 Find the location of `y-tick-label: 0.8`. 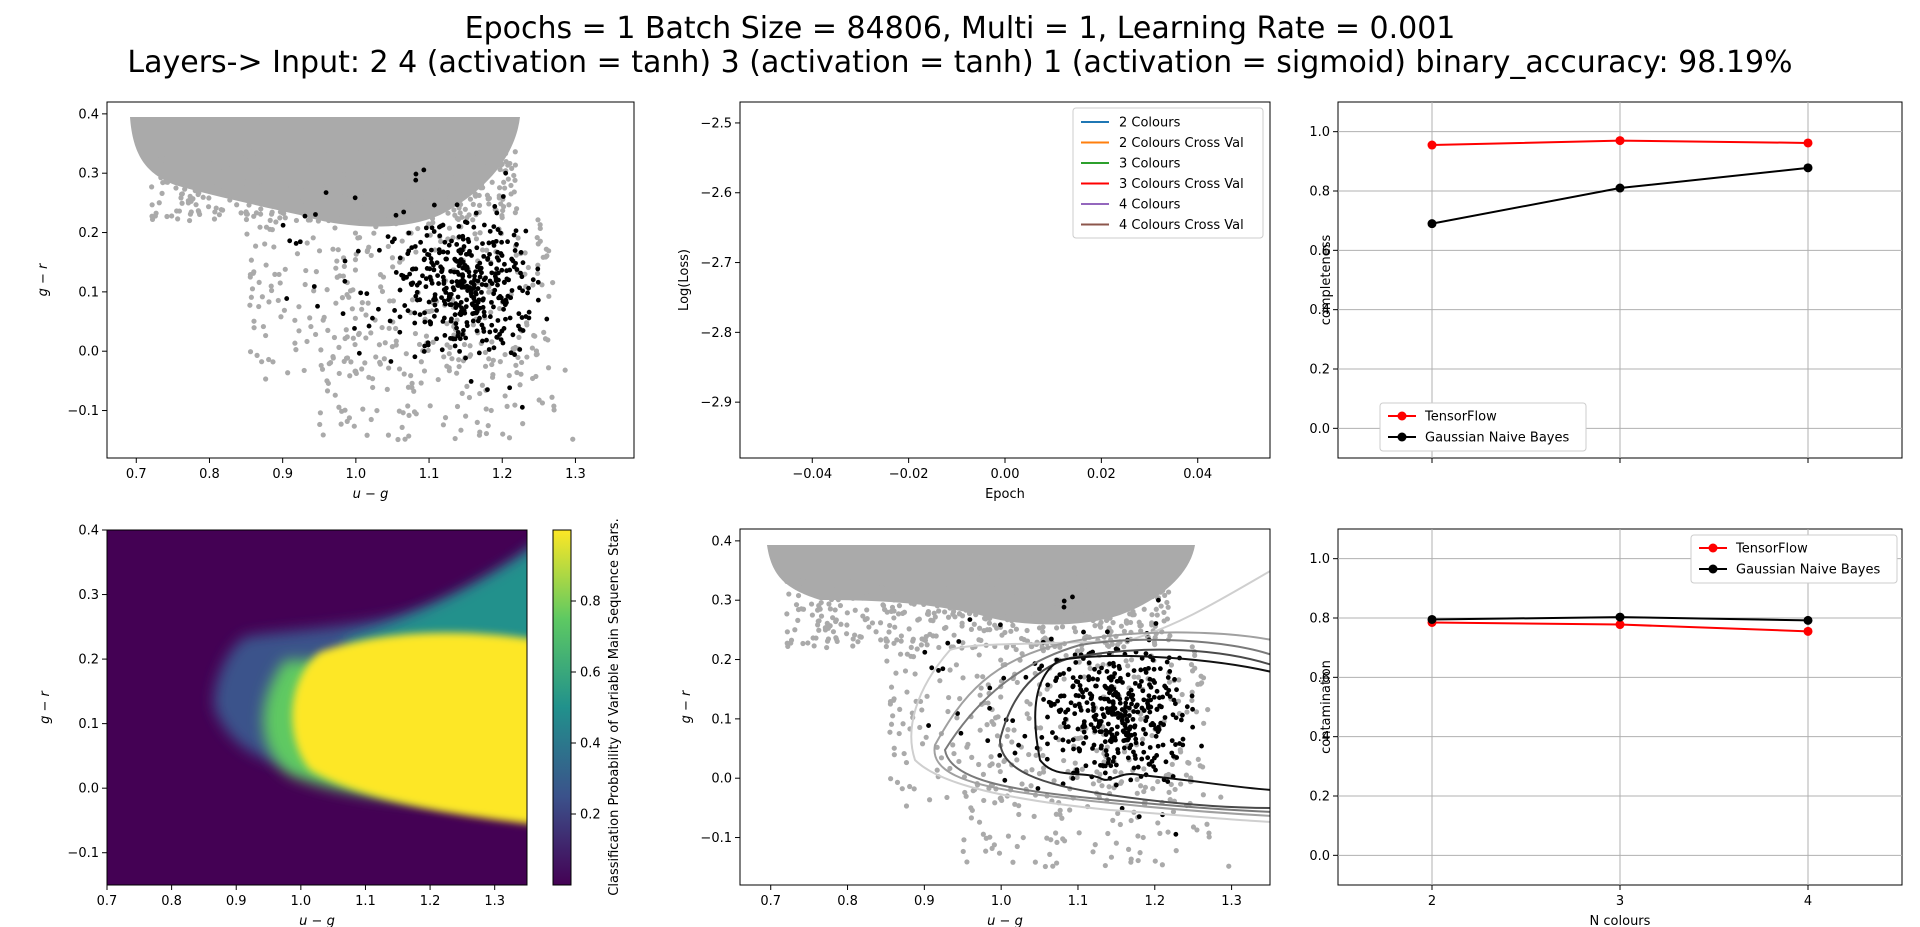

y-tick-label: 0.8 is located at coordinates (1319, 619).